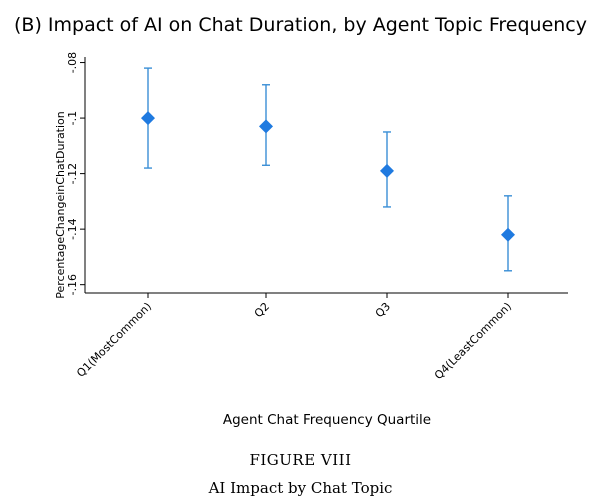 This screenshot has height=504, width=601. Describe the element at coordinates (327, 420) in the screenshot. I see `x-axis-label: Agent Chat Frequency Quartile` at that location.